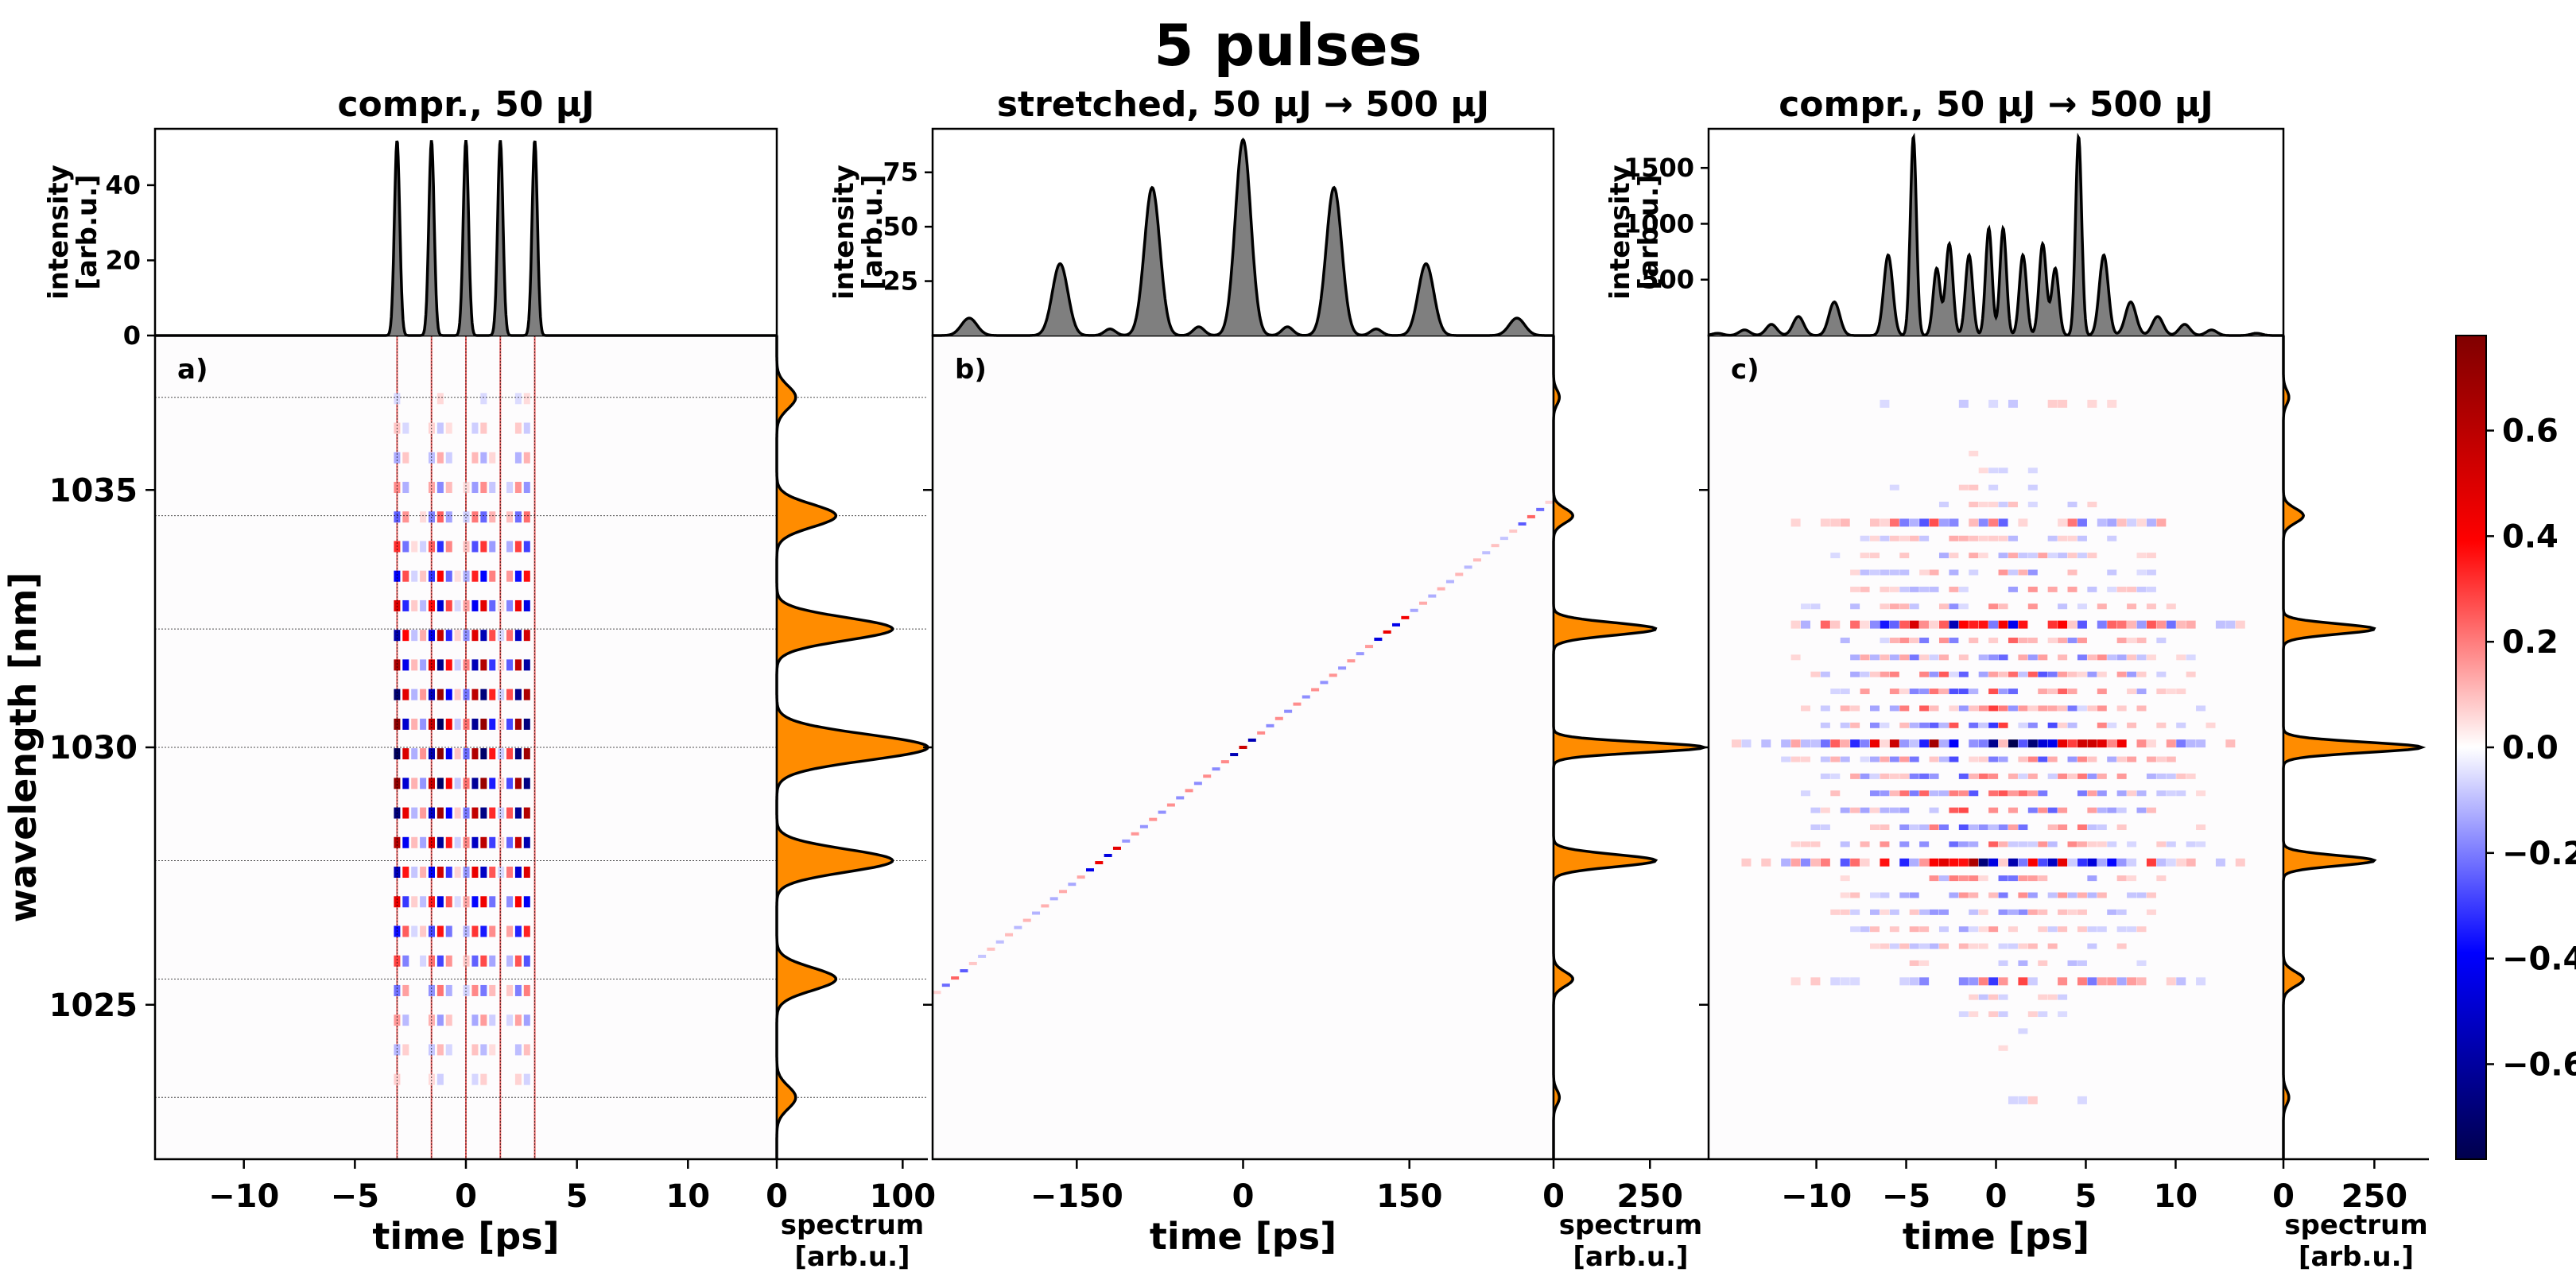 The height and width of the screenshot is (1288, 2576). What do you see at coordinates (355, 1197) in the screenshot?
I see `x-tick-label: −5` at bounding box center [355, 1197].